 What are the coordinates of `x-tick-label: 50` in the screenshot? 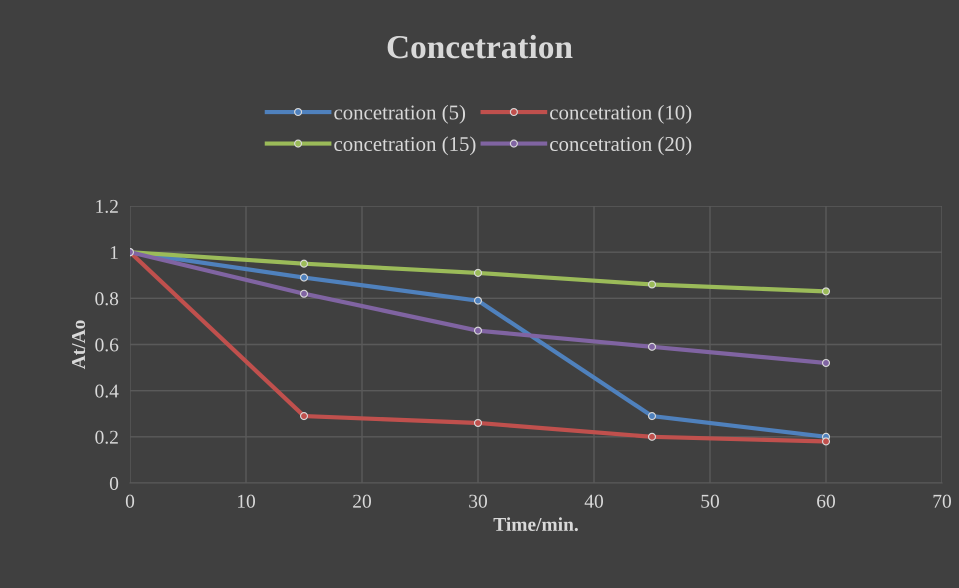 It's located at (710, 501).